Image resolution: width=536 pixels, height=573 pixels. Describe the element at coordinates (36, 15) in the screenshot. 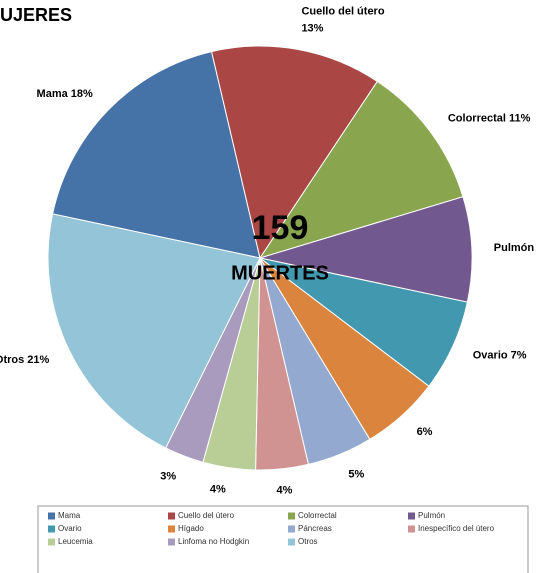

I see `chart-title: UJERES` at that location.